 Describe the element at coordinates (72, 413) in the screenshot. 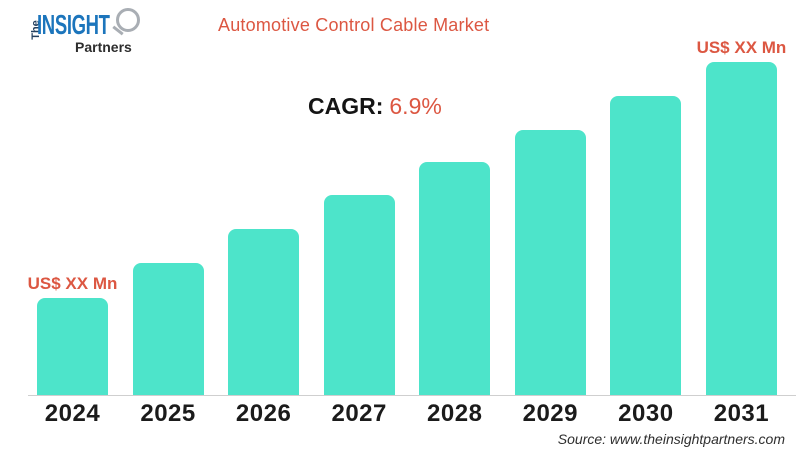

I see `x-axis-tick-label: 2024` at that location.